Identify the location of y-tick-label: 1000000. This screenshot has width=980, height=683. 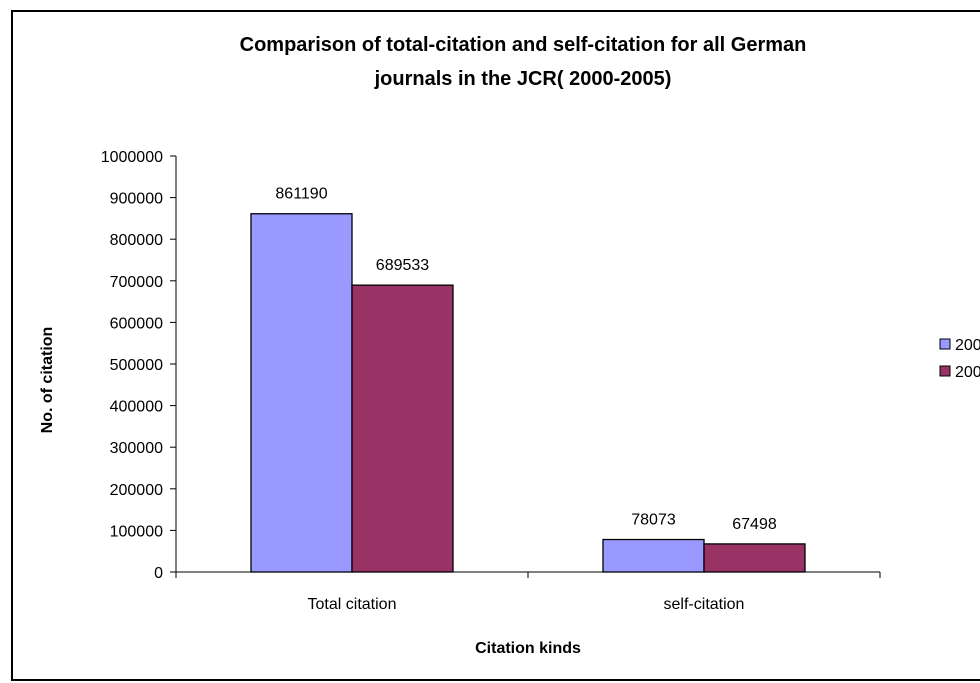
(132, 157).